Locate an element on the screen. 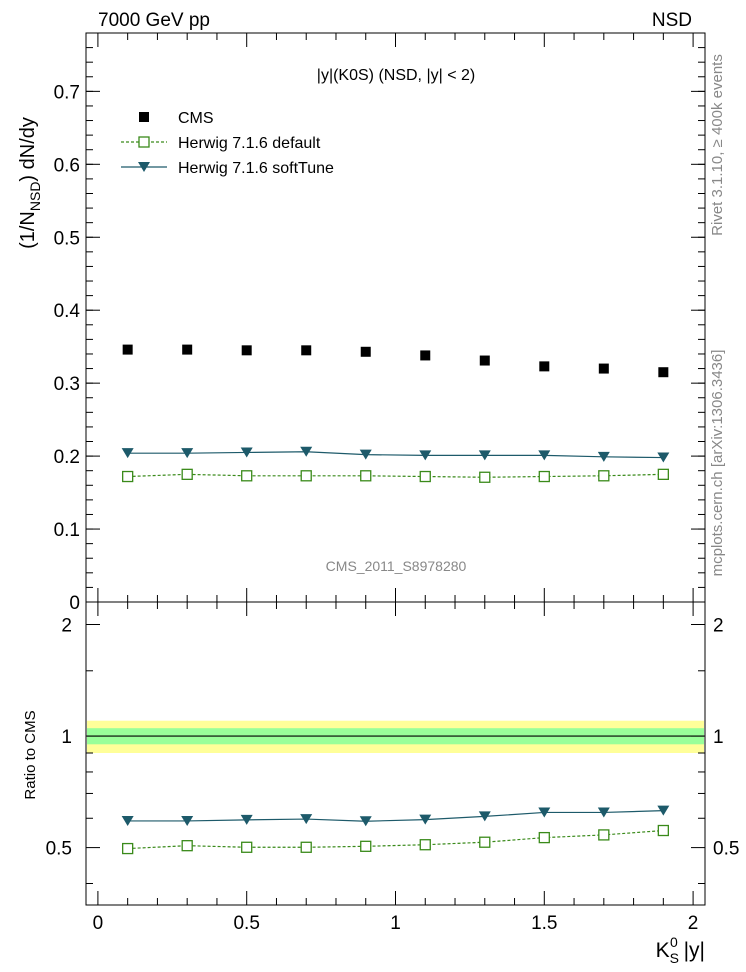 The width and height of the screenshot is (746, 972). y-tick-label: 0.2 is located at coordinates (67, 457).